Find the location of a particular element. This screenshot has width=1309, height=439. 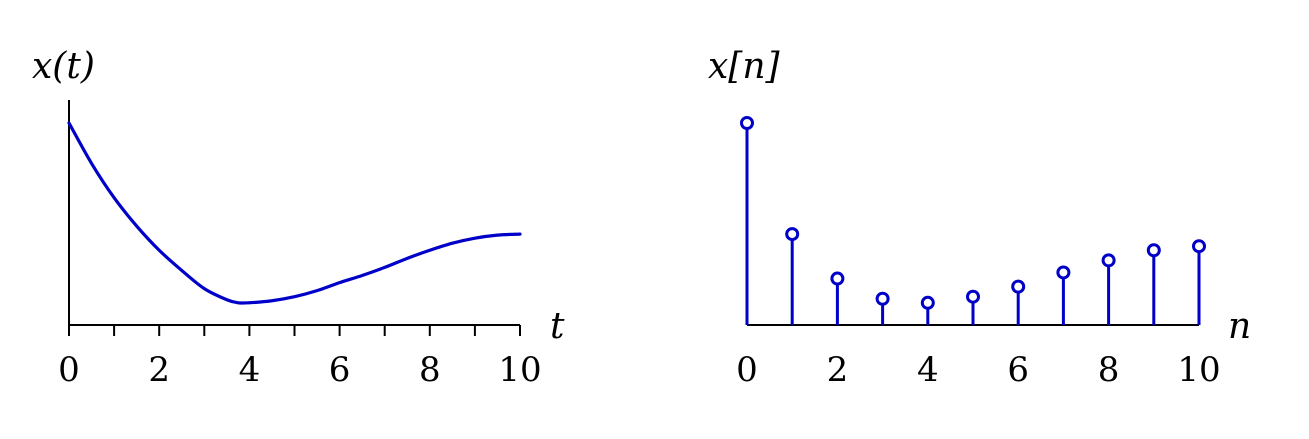

y-axis-label: x[n] is located at coordinates (744, 66).